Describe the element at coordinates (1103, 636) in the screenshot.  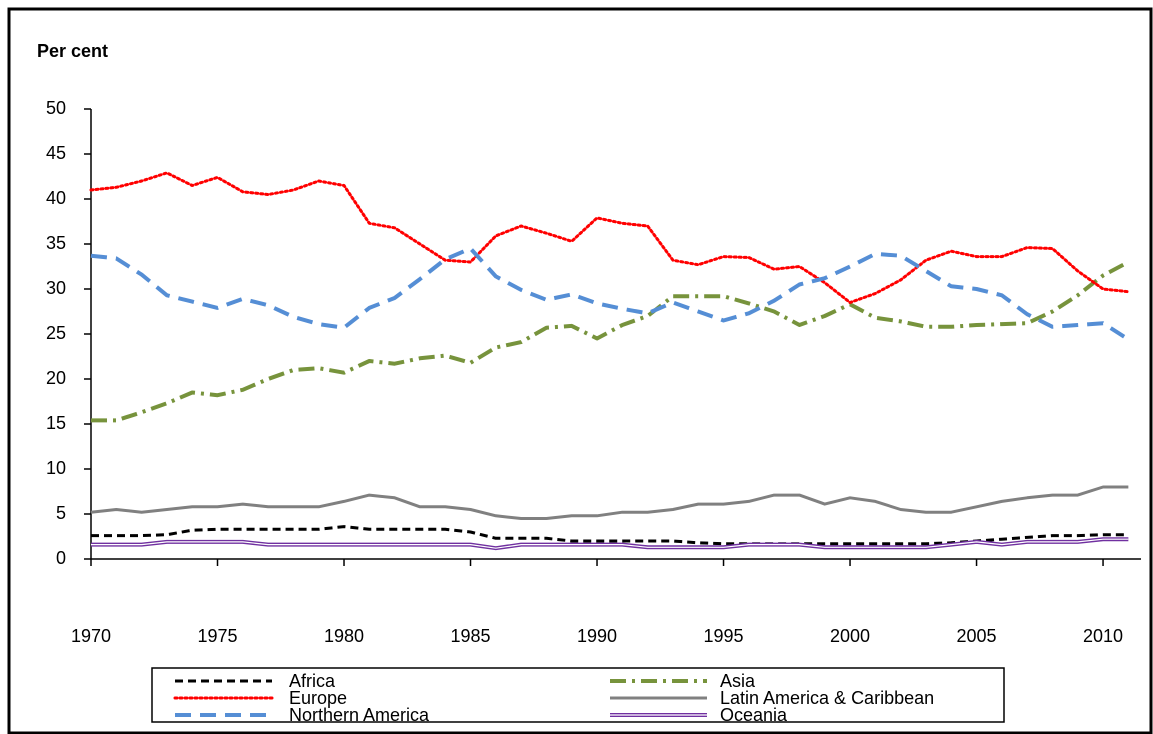
I see `x-tick-label: 2010` at that location.